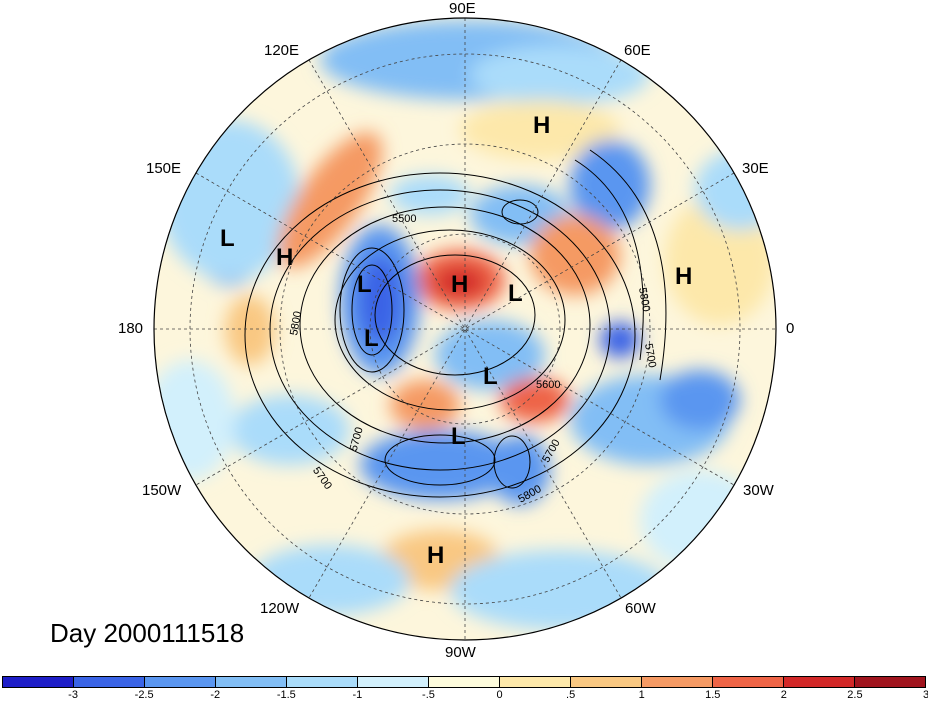 The height and width of the screenshot is (702, 928). What do you see at coordinates (925, 695) in the screenshot?
I see `colorbar-tick-label: 3` at bounding box center [925, 695].